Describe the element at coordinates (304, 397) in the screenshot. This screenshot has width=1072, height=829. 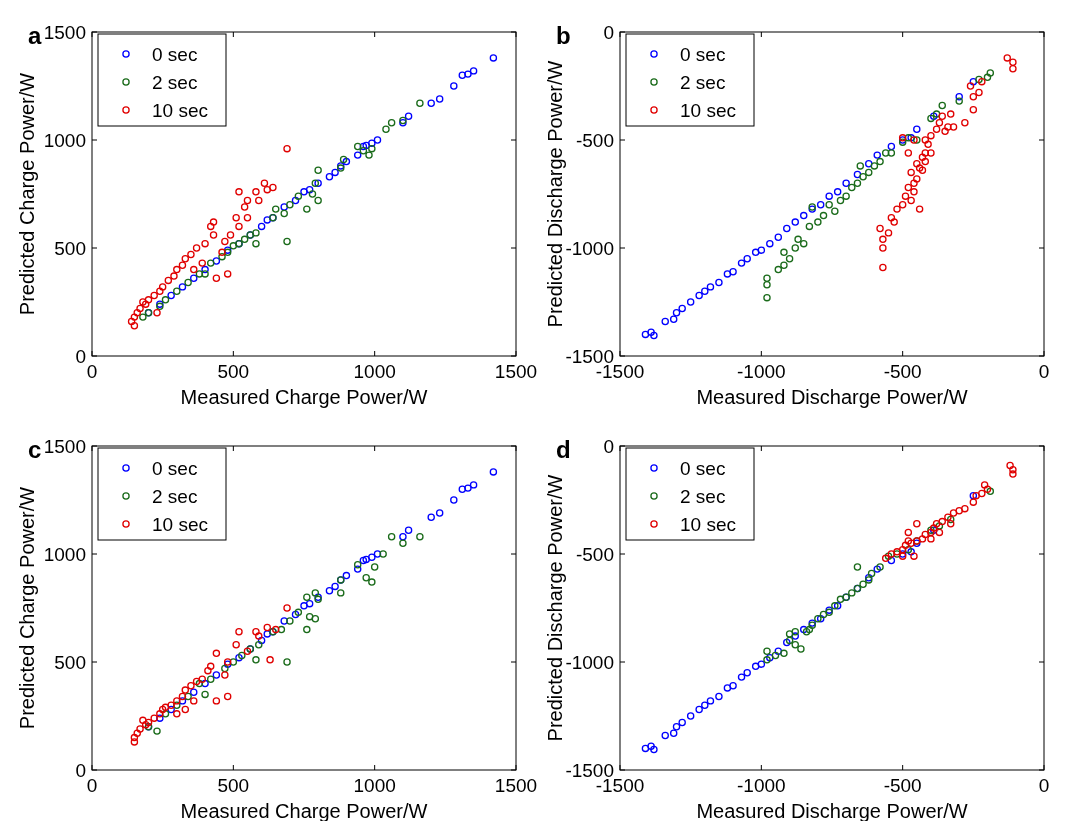
I see `x-axis-title: Measured Charge Power/W` at that location.